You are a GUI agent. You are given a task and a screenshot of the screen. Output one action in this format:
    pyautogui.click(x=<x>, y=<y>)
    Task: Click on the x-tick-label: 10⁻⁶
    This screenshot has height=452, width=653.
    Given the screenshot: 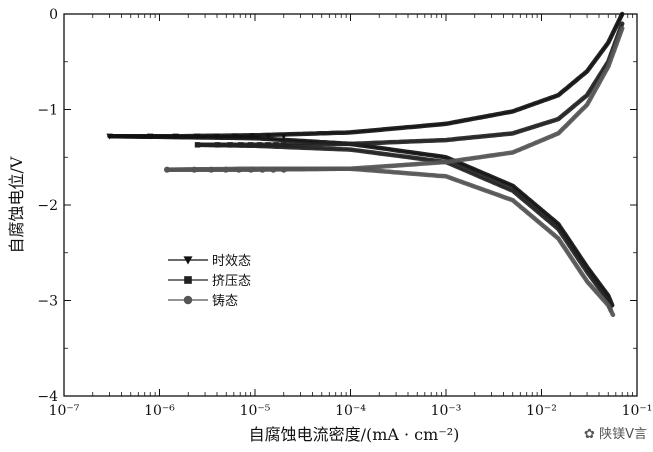 What is the action you would take?
    pyautogui.click(x=159, y=411)
    